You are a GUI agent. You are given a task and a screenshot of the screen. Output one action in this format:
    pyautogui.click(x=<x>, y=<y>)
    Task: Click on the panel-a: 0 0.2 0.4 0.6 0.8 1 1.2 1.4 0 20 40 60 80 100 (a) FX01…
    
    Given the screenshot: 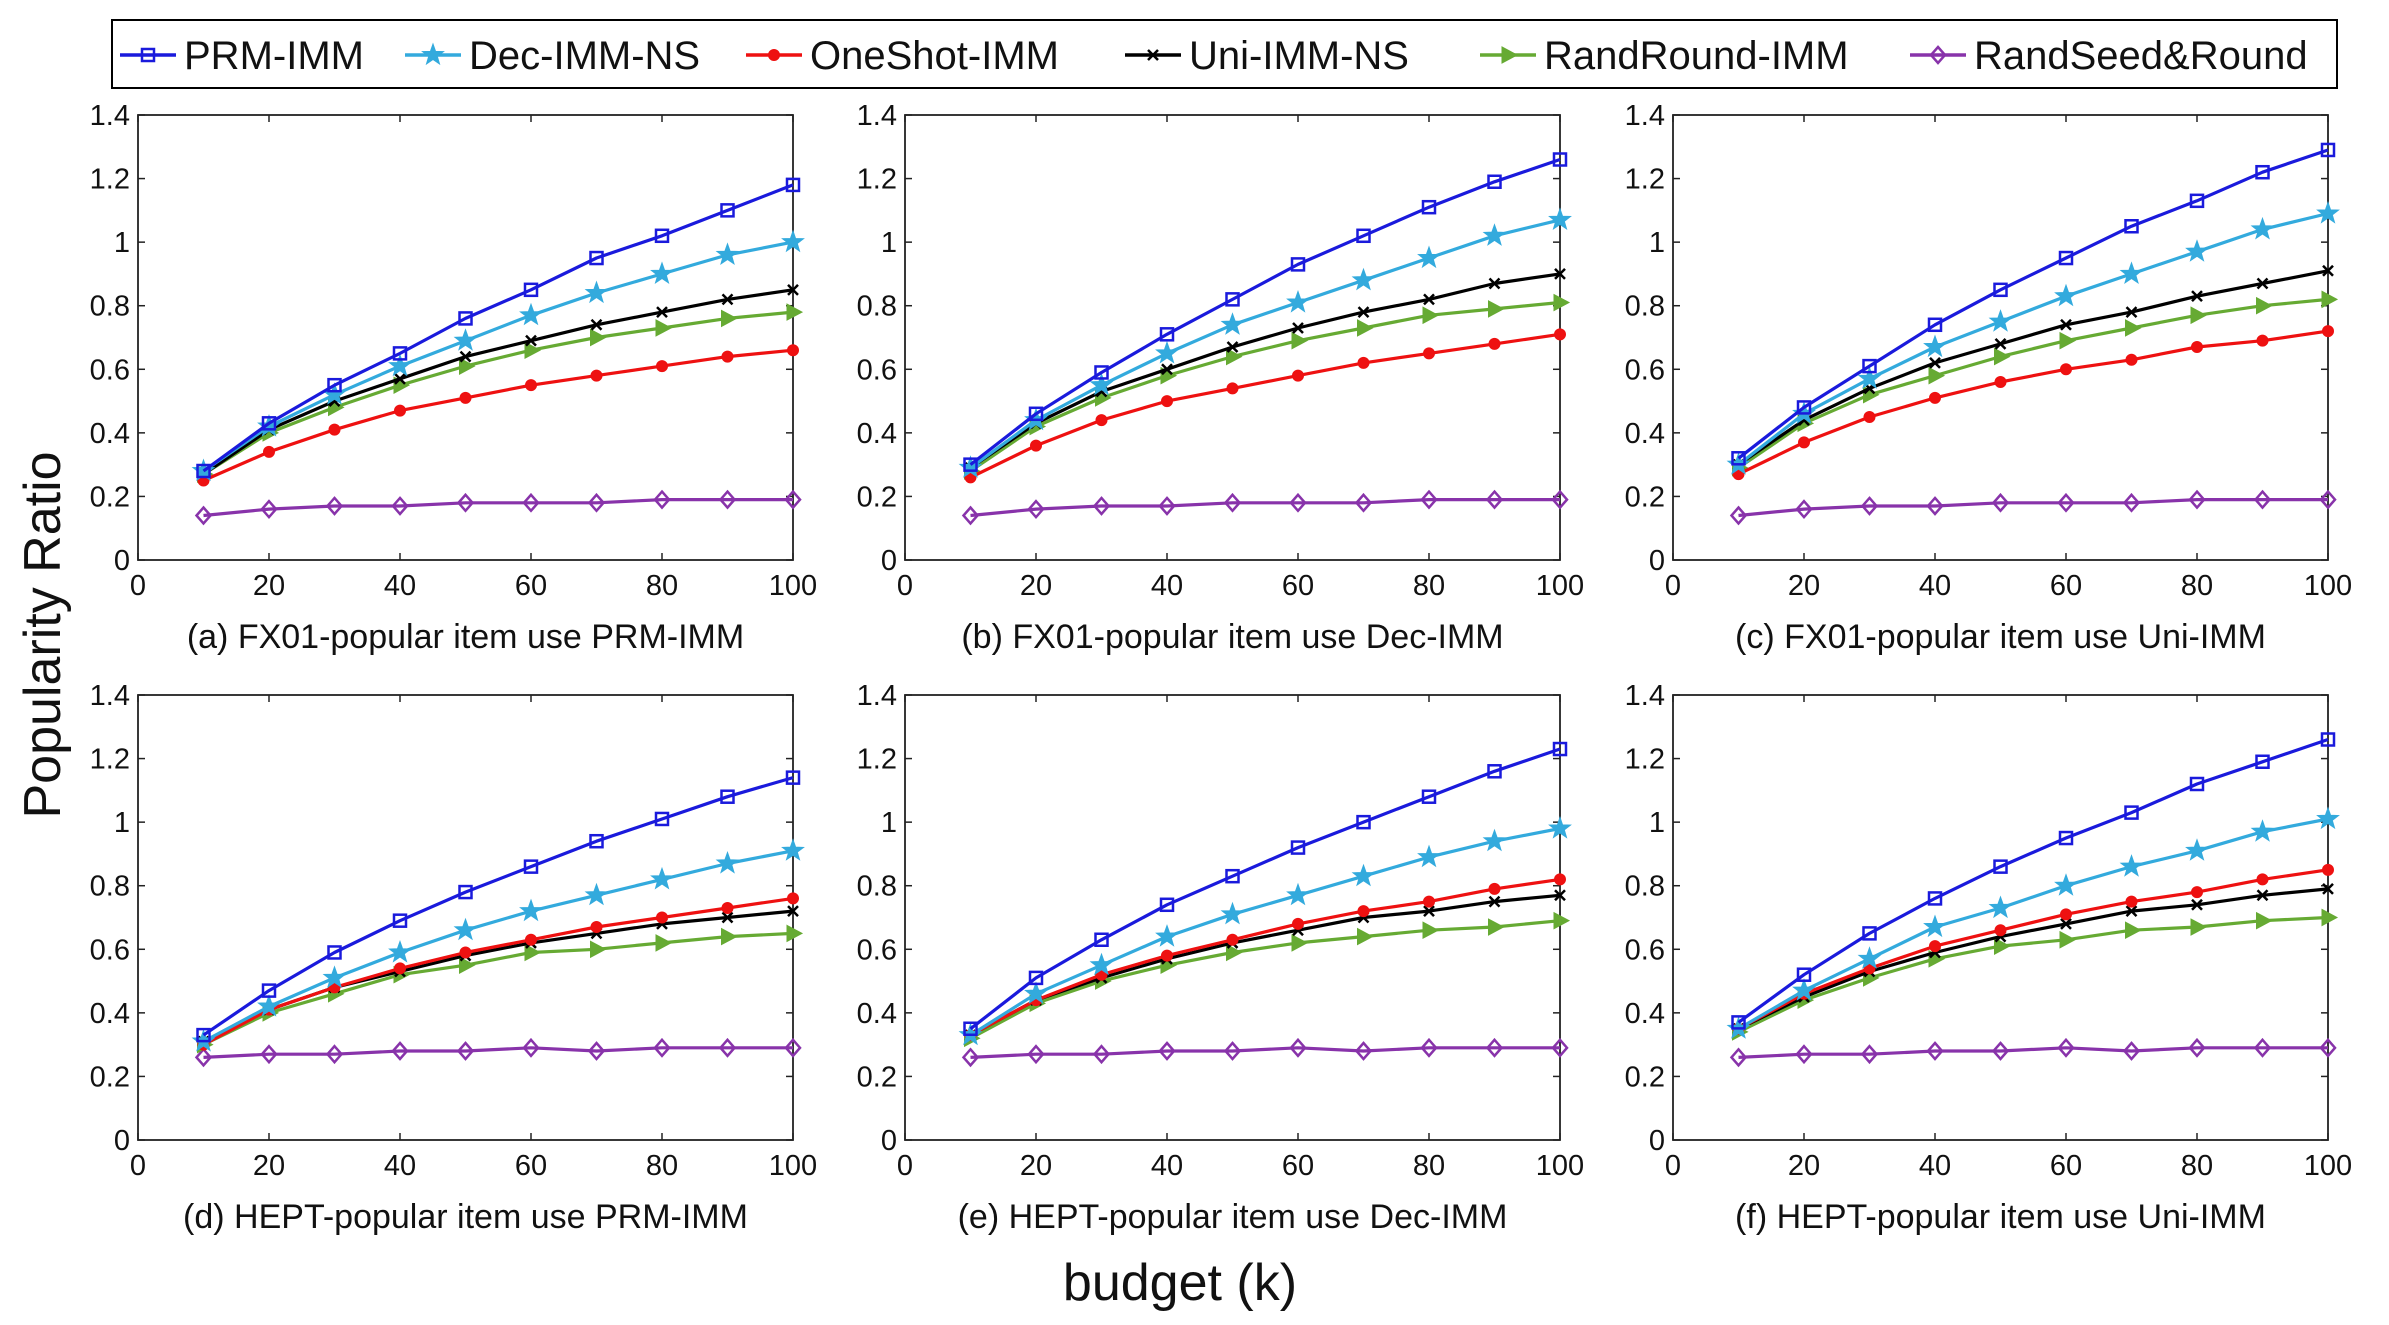 What is the action you would take?
    pyautogui.click(x=454, y=378)
    